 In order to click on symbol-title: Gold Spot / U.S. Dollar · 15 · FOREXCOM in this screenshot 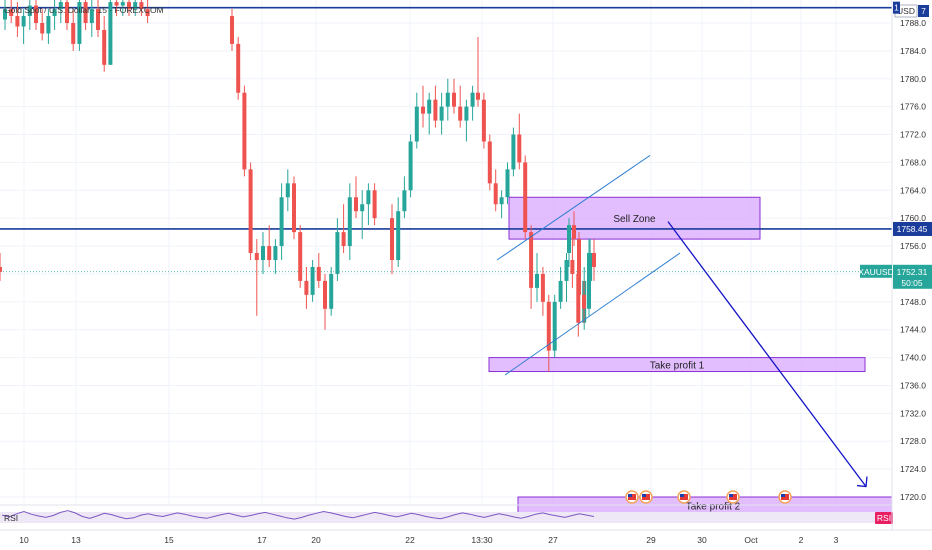, I will do `click(84, 10)`.